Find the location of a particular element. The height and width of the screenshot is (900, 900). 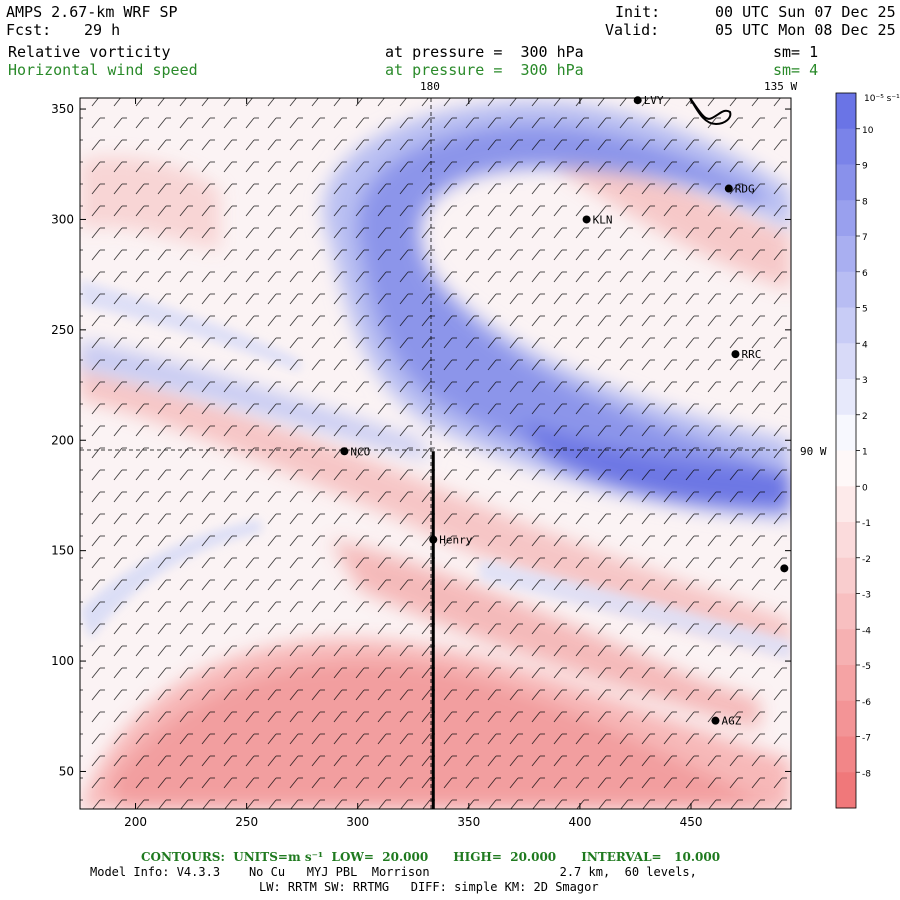

field1-smooth: sm= 1 is located at coordinates (796, 52).